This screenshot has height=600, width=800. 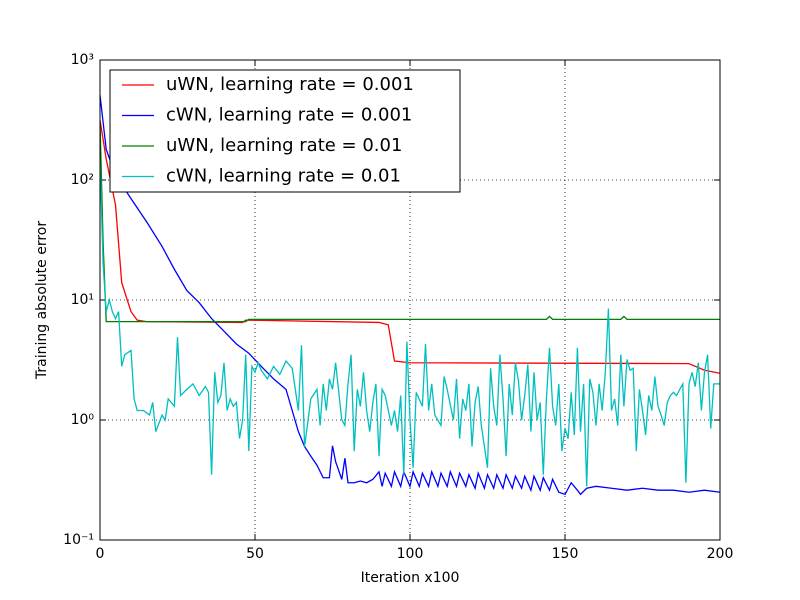 What do you see at coordinates (82, 300) in the screenshot?
I see `y-tick-label: 10¹` at bounding box center [82, 300].